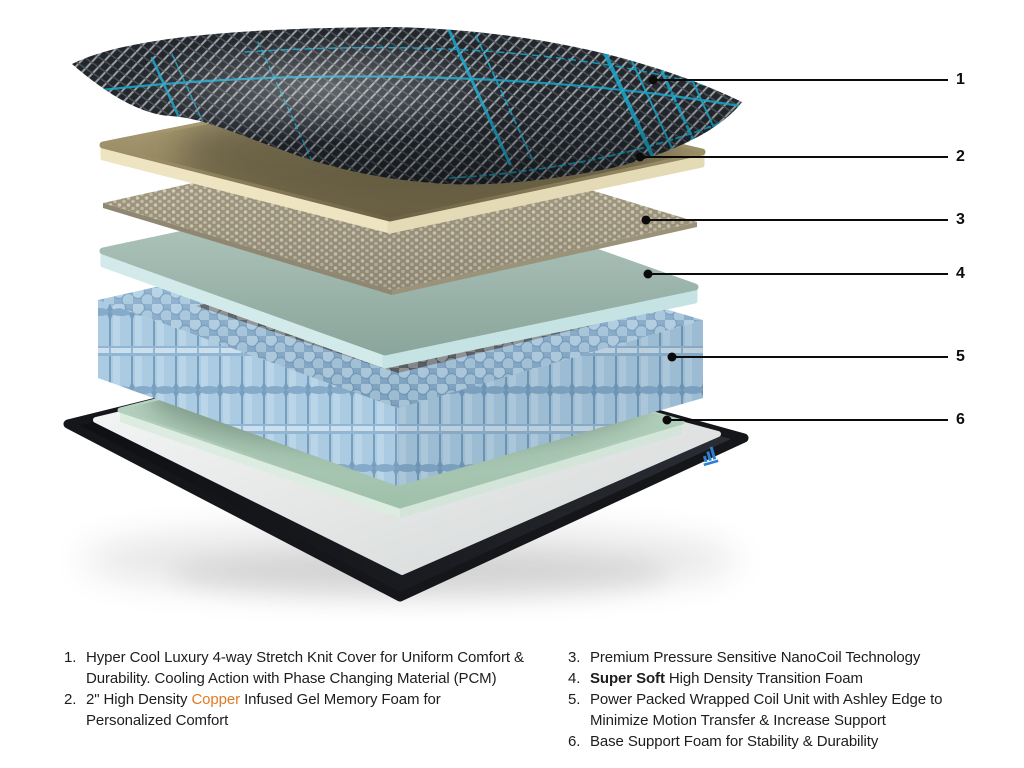  I want to click on base-foam-side-right, so click(541, 470).